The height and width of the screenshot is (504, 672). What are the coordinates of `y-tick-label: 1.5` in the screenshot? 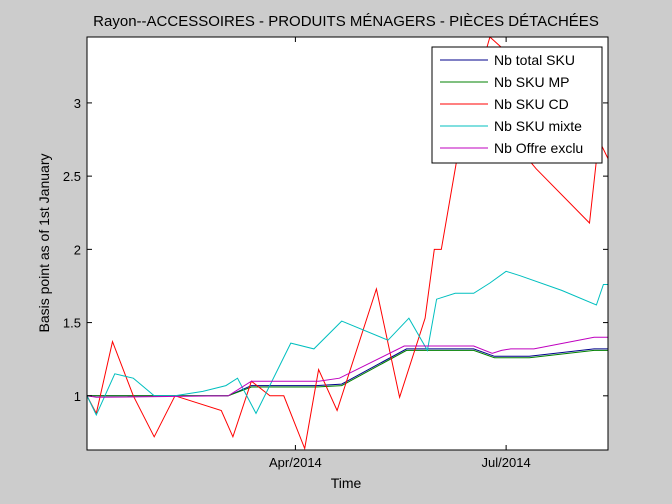 It's located at (72, 323).